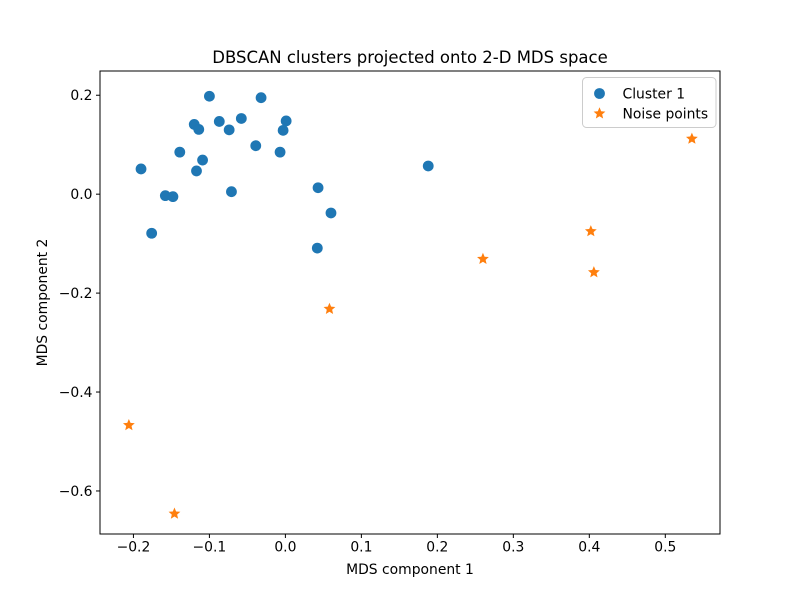 This screenshot has width=800, height=604. What do you see at coordinates (210, 548) in the screenshot?
I see `x-tick-label: −0.1` at bounding box center [210, 548].